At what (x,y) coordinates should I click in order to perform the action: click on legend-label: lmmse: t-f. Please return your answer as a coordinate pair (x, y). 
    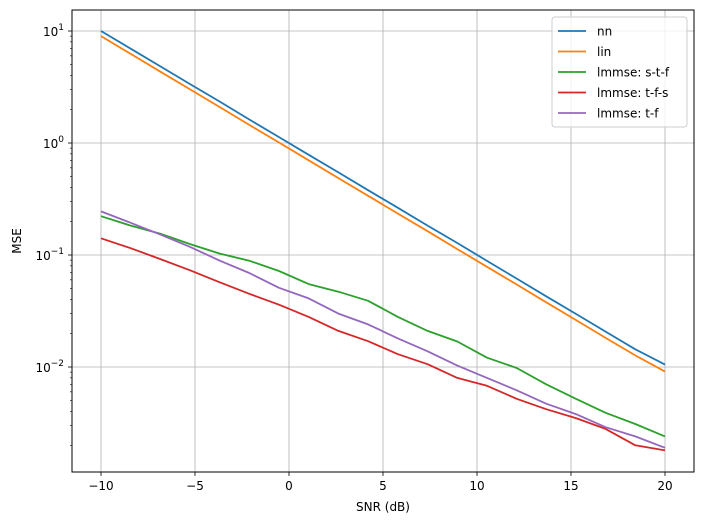
    Looking at the image, I should click on (628, 114).